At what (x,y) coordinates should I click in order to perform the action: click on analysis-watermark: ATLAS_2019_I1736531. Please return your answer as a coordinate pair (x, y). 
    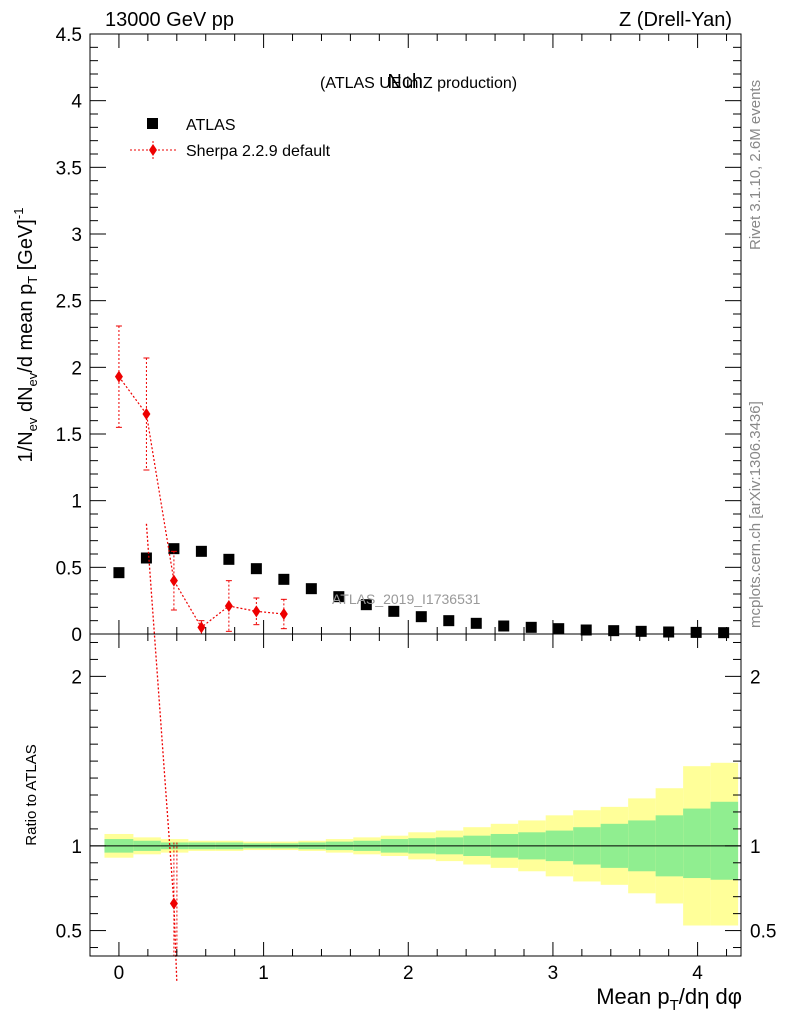
    Looking at the image, I should click on (406, 599).